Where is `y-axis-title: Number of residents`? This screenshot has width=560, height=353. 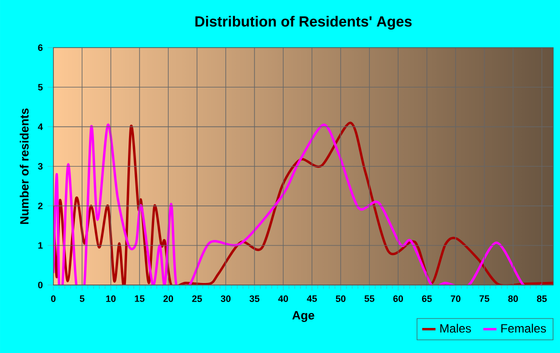 y-axis-title: Number of residents is located at coordinates (24, 166).